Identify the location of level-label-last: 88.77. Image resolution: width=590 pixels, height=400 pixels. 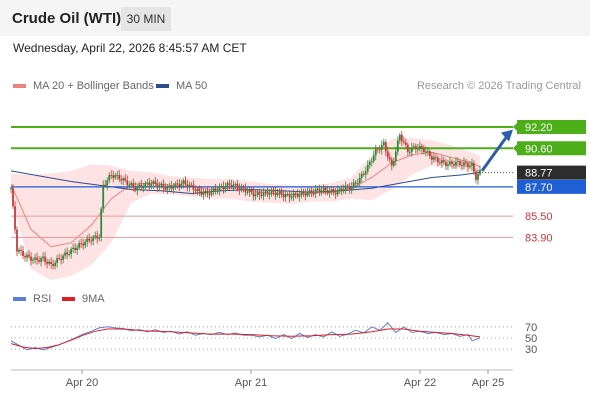
(539, 174).